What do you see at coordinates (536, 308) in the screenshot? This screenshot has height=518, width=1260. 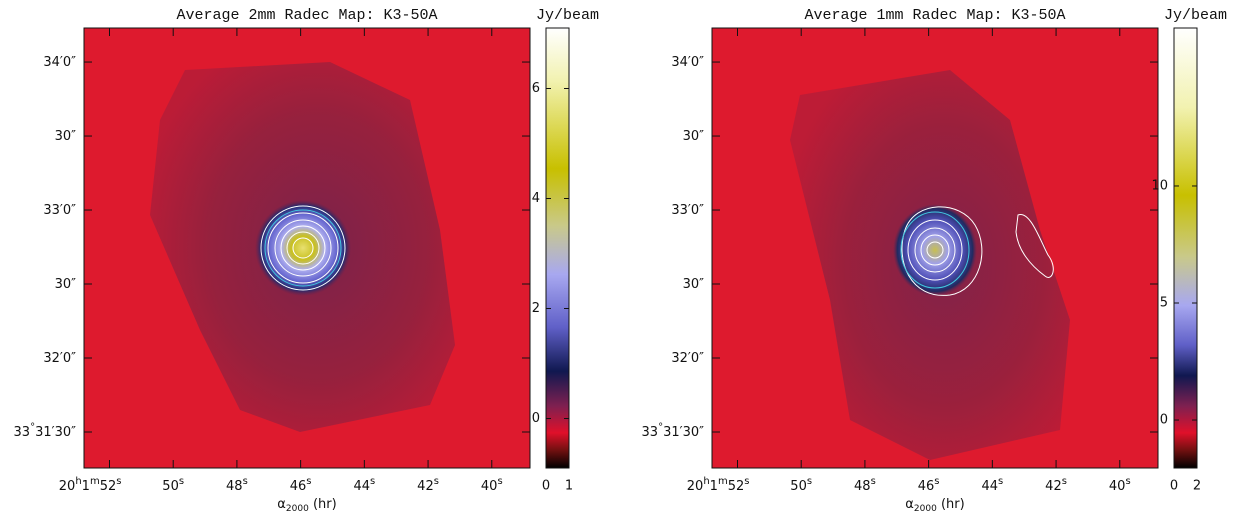 I see `colorbar-tick-label: 2` at bounding box center [536, 308].